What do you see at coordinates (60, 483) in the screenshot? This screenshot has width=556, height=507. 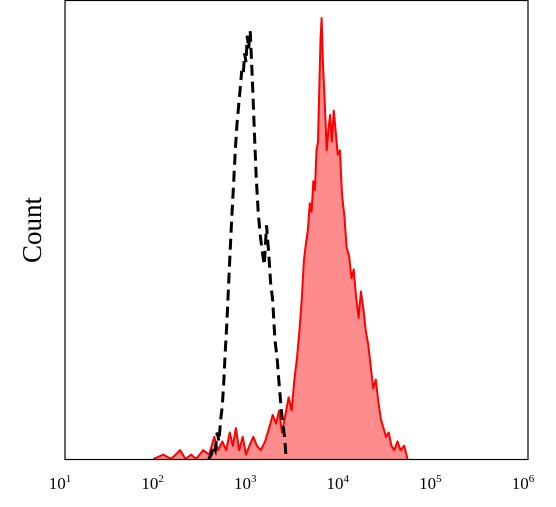 I see `x-tick-label: 10¹` at bounding box center [60, 483].